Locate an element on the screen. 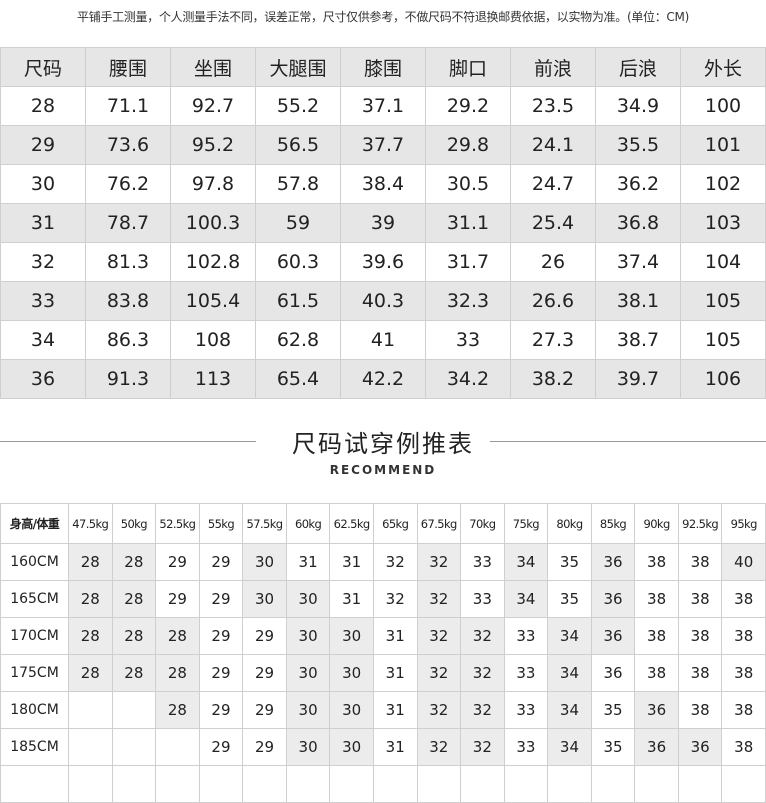 Image resolution: width=766 pixels, height=803 pixels. table-cell: 34.2 is located at coordinates (468, 379).